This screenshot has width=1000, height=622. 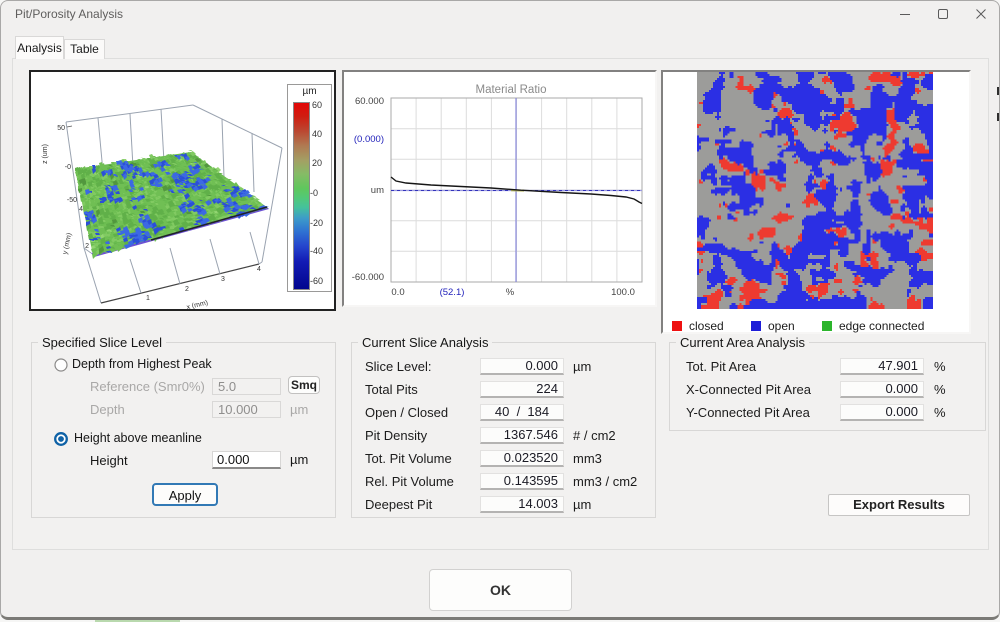 I want to click on svg-text: Material Ratio, so click(x=511, y=90).